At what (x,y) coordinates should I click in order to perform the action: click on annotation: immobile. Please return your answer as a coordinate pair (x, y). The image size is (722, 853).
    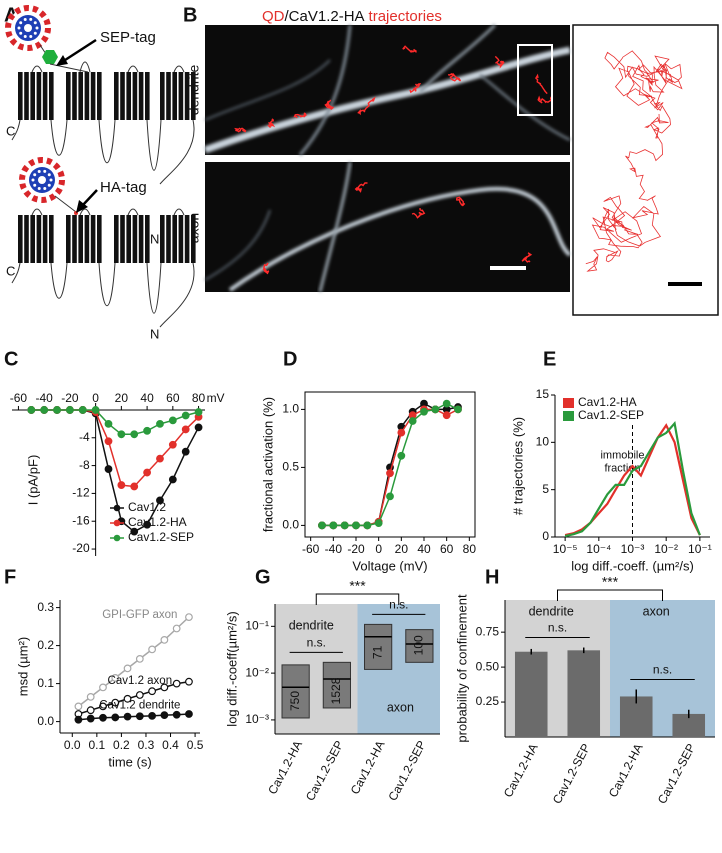
    Looking at the image, I should click on (622, 455).